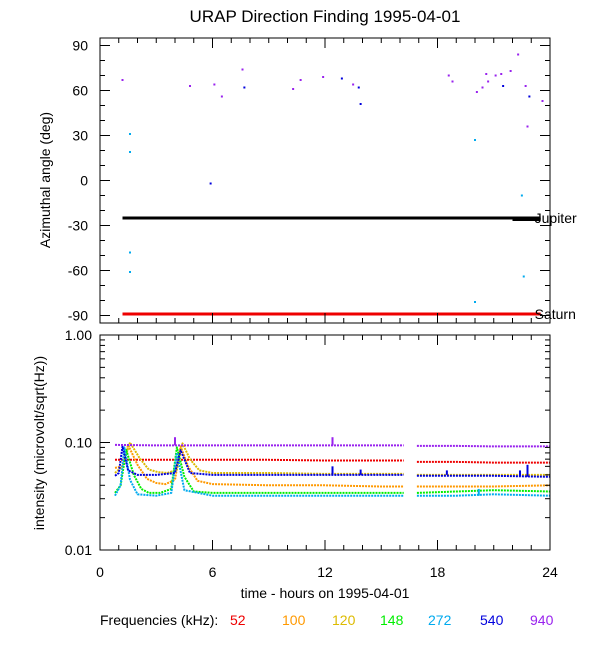 The image size is (600, 650). I want to click on legend-entry-940: 940, so click(542, 620).